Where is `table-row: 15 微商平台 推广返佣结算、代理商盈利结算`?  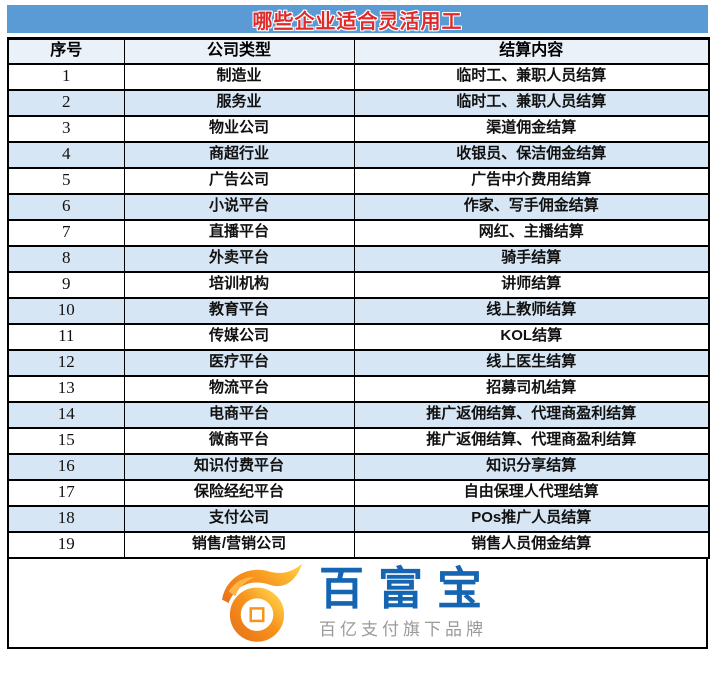 table-row: 15 微商平台 推广返佣结算、代理商盈利结算 is located at coordinates (358, 440).